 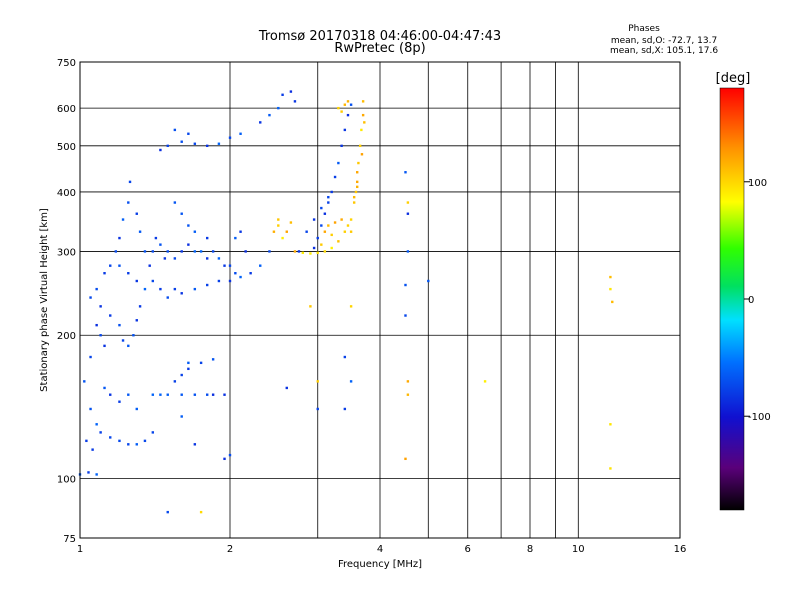 What do you see at coordinates (379, 36) in the screenshot?
I see `chart-title: Tromsø 20170318 04:46:00-04:47:43` at bounding box center [379, 36].